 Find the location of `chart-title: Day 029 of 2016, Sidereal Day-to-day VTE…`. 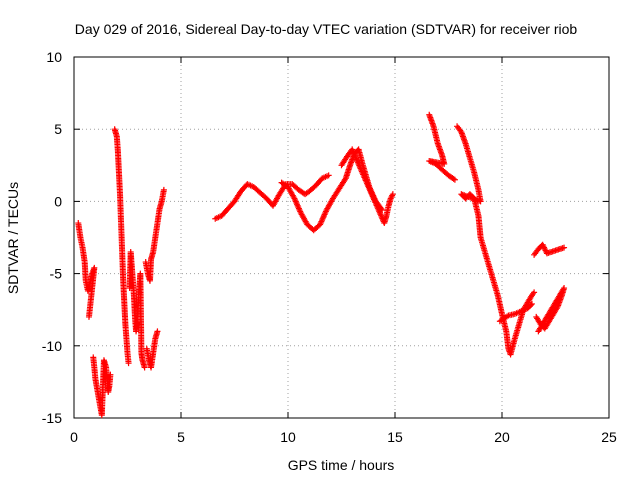

chart-title: Day 029 of 2016, Sidereal Day-to-day VTE… is located at coordinates (326, 29).